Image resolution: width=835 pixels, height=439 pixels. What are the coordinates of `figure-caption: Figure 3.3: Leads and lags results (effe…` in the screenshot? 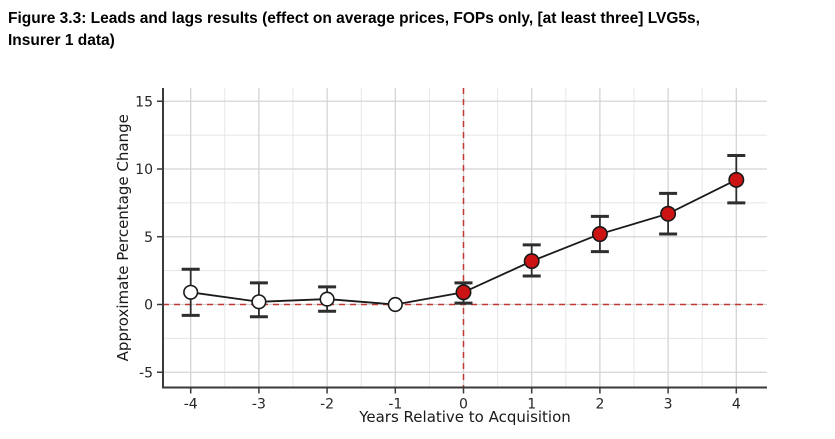 It's located at (417, 26).